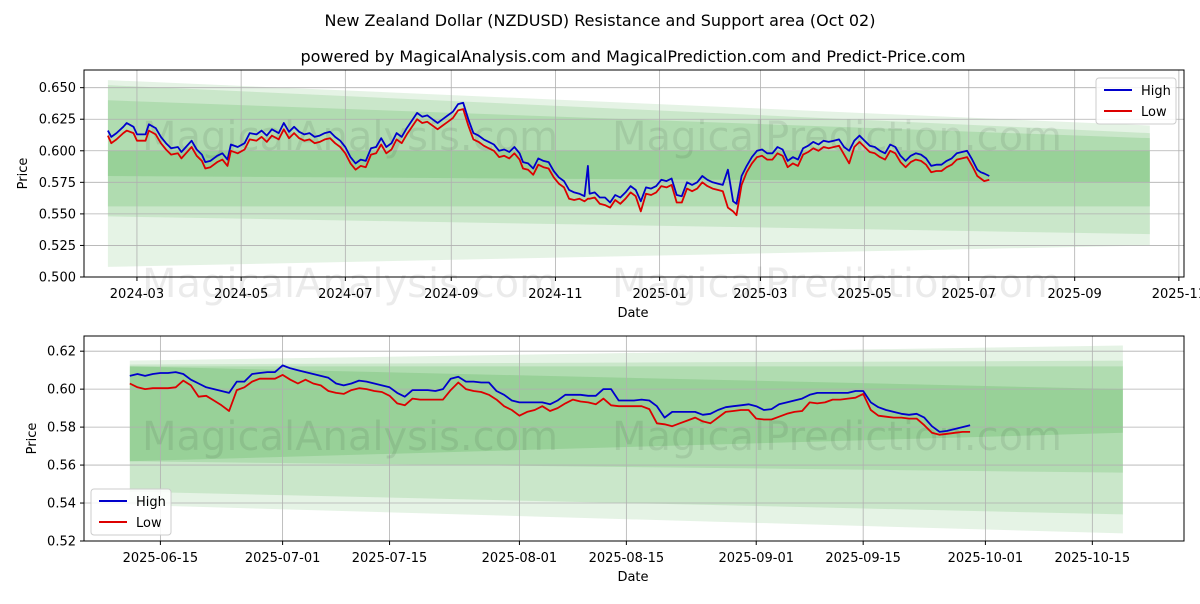 The width and height of the screenshot is (1200, 604). Describe the element at coordinates (390, 558) in the screenshot. I see `x-tick-label: 2025-07-15` at that location.